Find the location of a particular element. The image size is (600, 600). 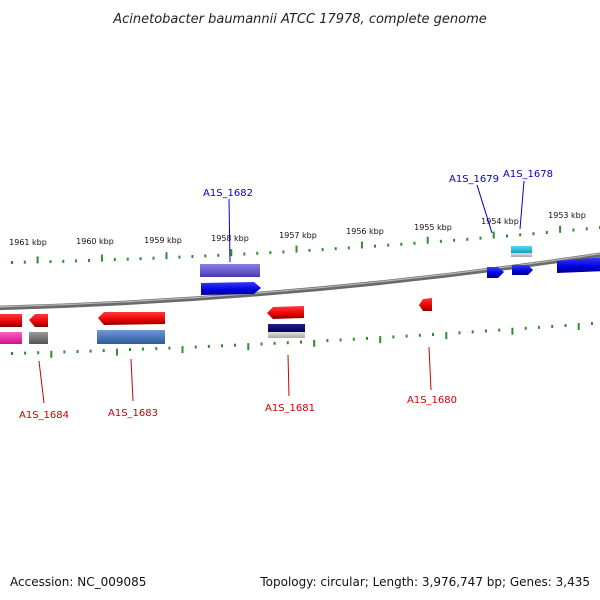

forward-genes is located at coordinates (400, 270).